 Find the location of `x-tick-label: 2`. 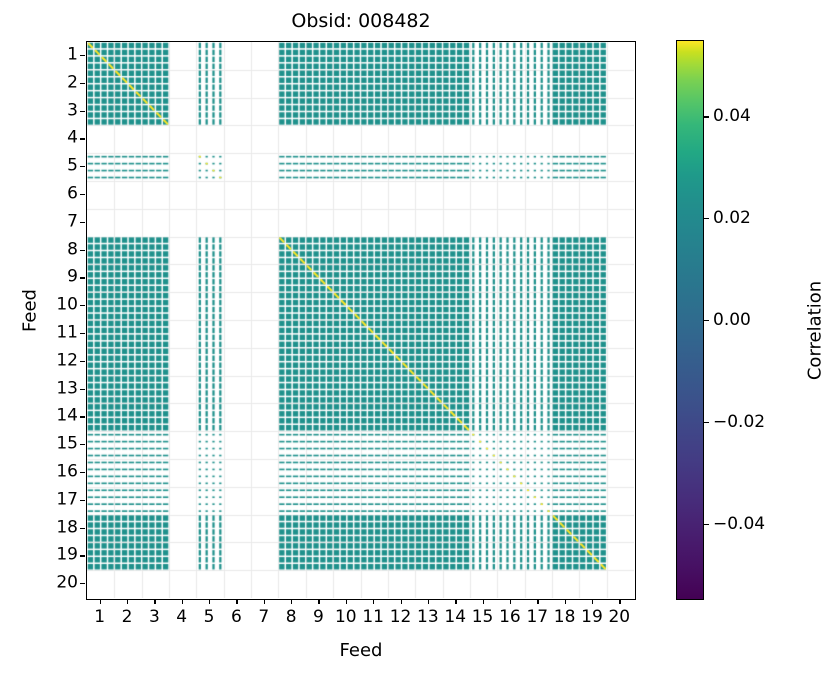

x-tick-label: 2 is located at coordinates (127, 617).